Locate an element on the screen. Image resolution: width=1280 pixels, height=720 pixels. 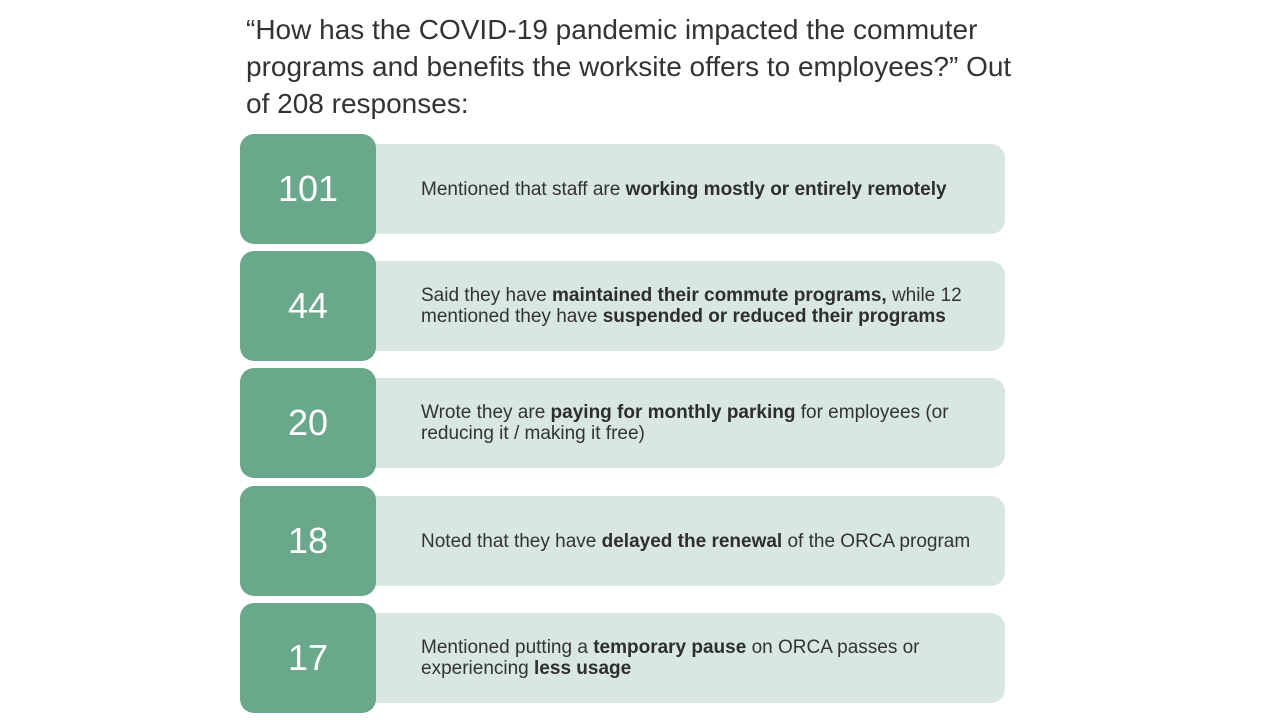
description-text: Noted that they have is located at coordinates (511, 541).